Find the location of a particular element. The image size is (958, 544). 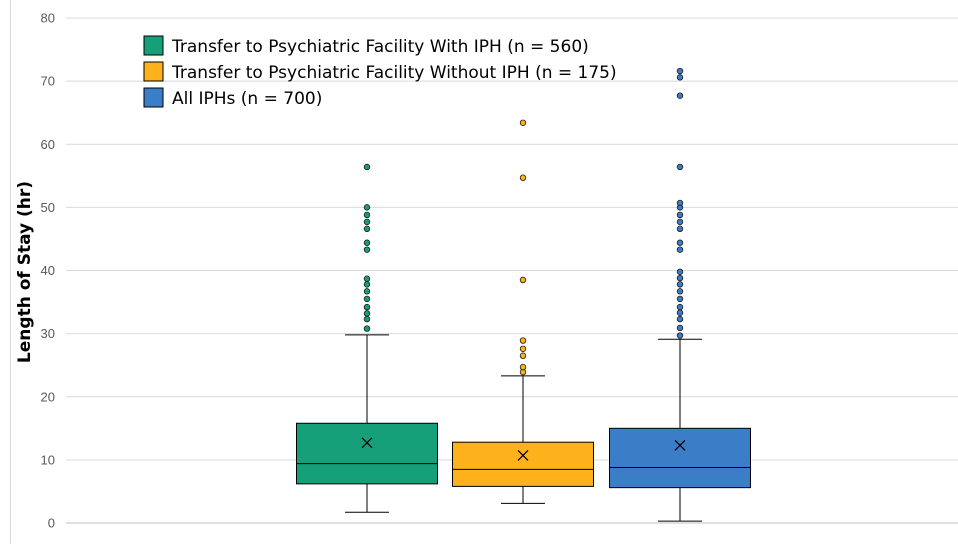

y-axis: 0 10 20 30 40 50 60 70 80 is located at coordinates (48, 271).